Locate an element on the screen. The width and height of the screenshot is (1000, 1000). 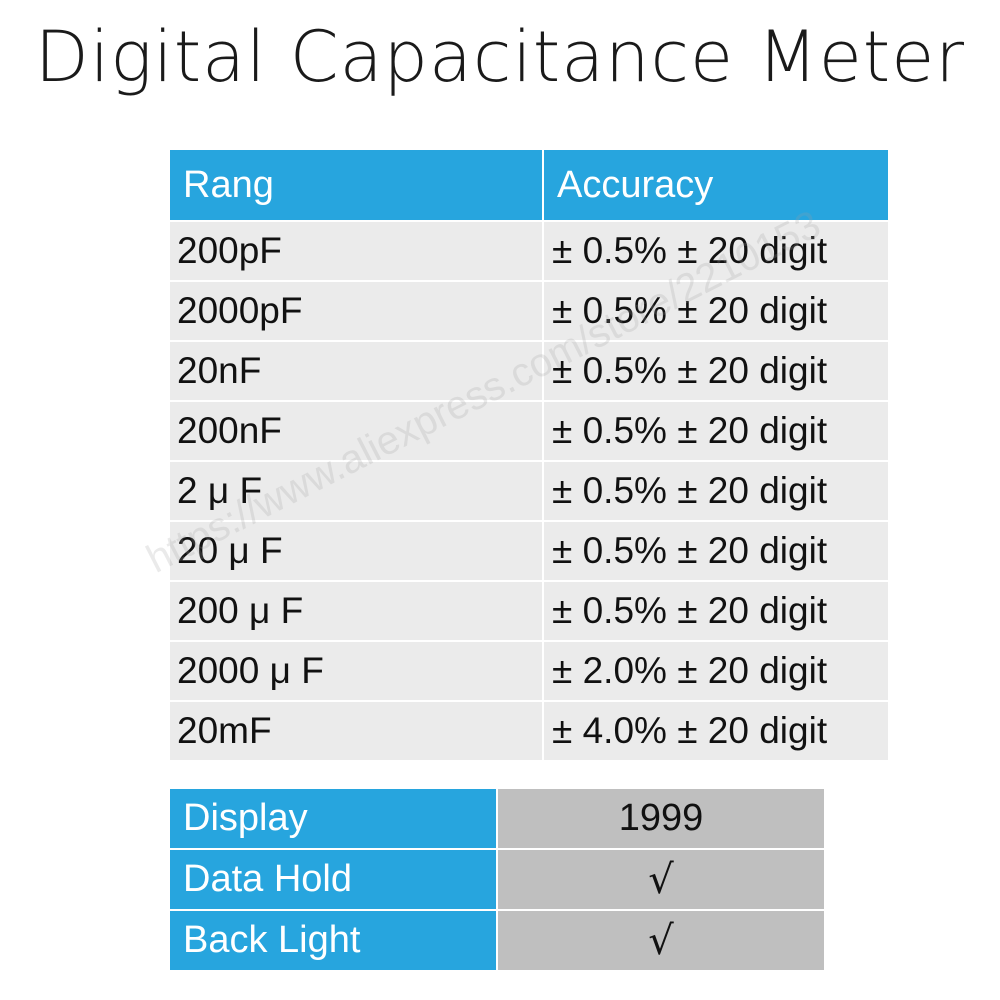
feature-table: Display 1999 Data Hold √ Back Light √ is located at coordinates (497, 879).